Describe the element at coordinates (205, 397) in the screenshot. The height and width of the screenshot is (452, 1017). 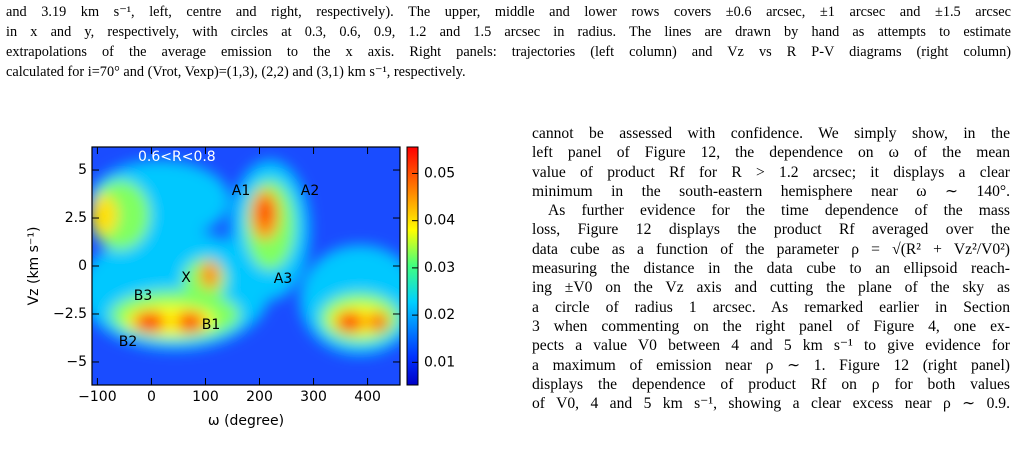
I see `x-tick-label: 100` at that location.